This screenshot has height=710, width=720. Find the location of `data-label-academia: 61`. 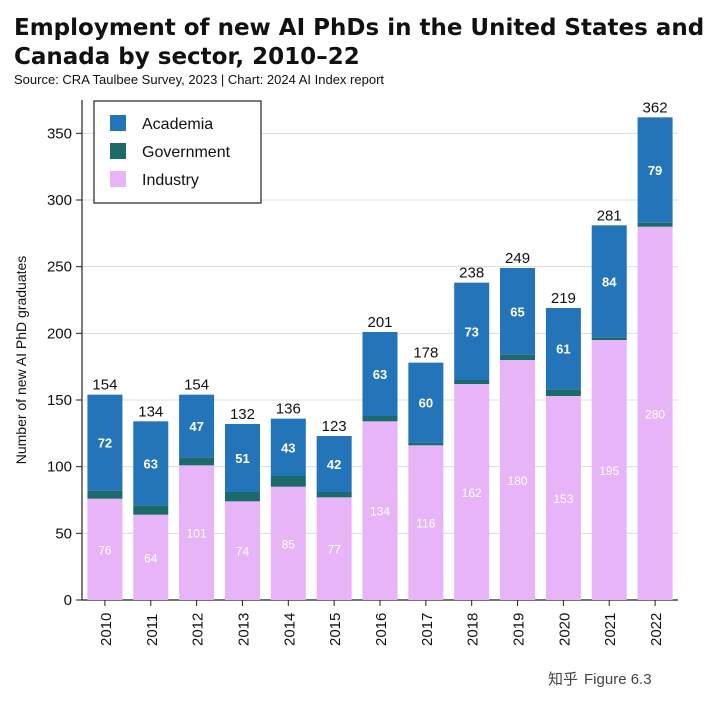

data-label-academia: 61 is located at coordinates (563, 349).